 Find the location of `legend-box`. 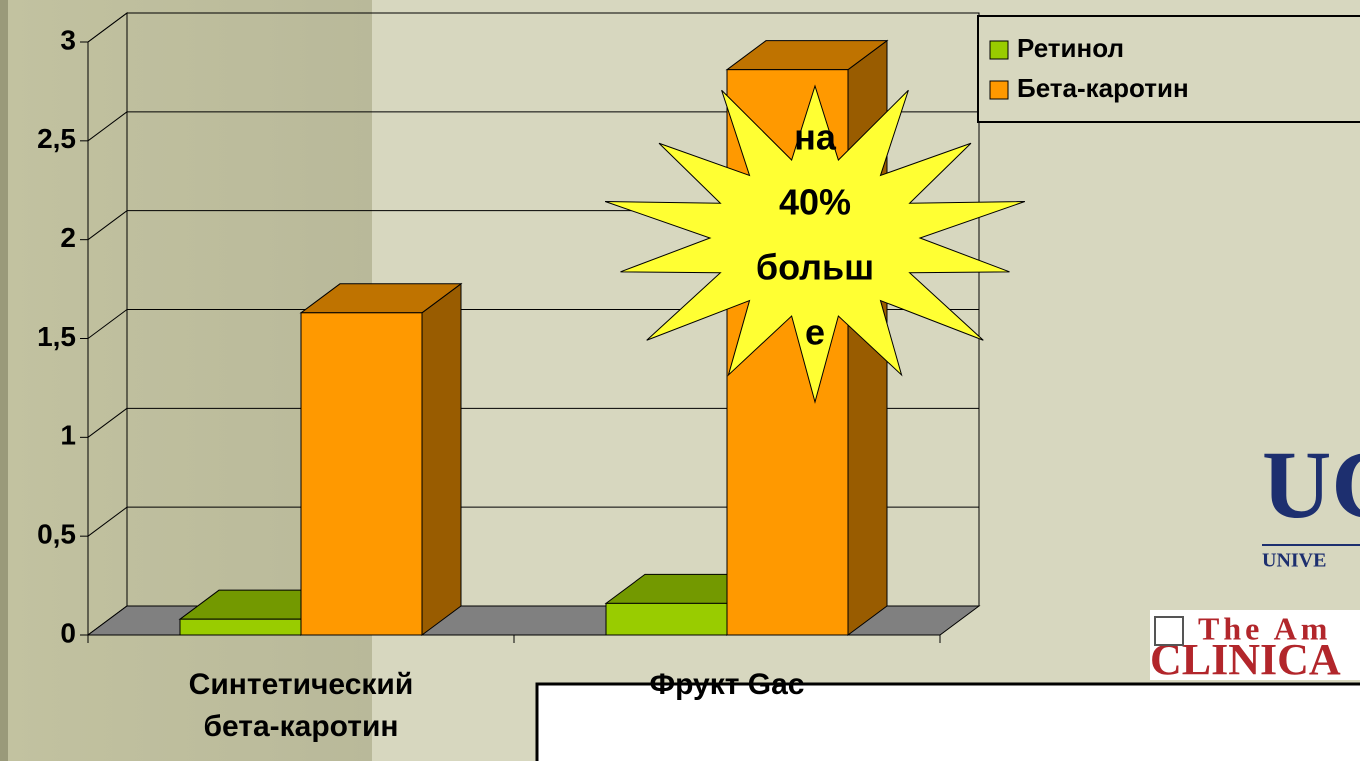

legend-box is located at coordinates (1168, 69).